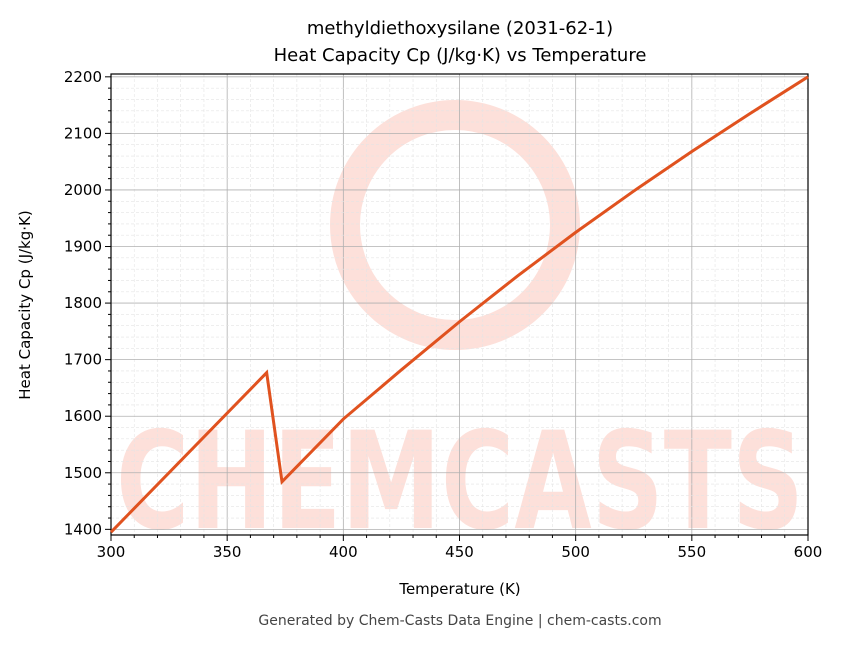 Image resolution: width=843 pixels, height=648 pixels. I want to click on x-tick-label: 450, so click(459, 552).